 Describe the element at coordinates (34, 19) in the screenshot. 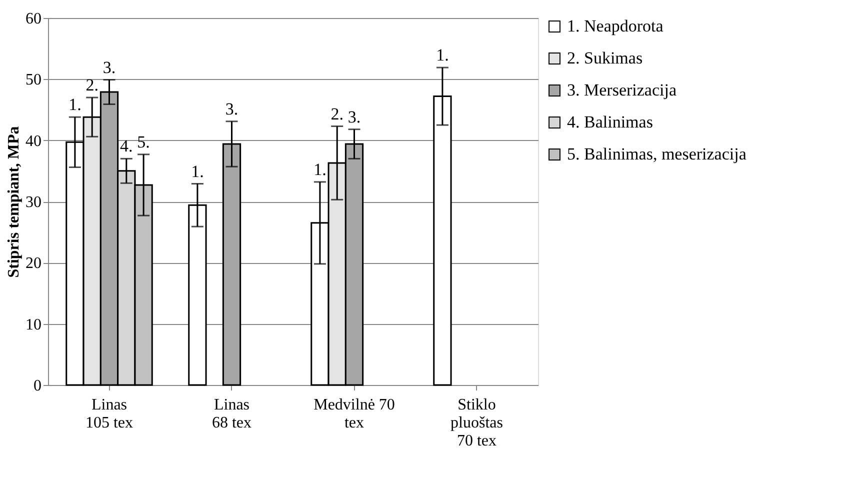

I see `y-tick-label: 60` at that location.